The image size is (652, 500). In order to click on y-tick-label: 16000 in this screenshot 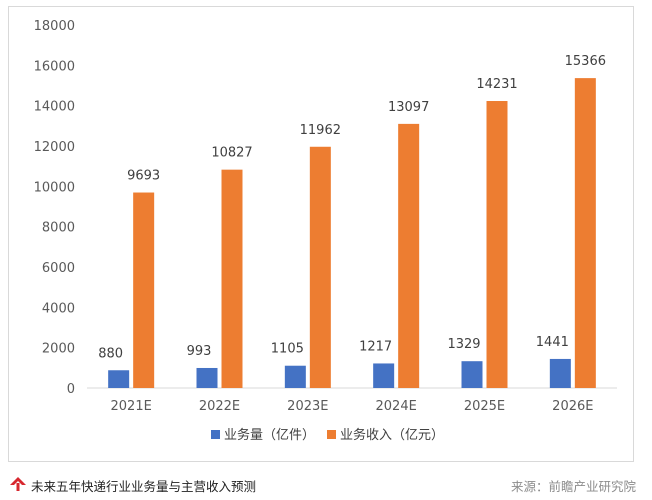, I will do `click(54, 66)`.